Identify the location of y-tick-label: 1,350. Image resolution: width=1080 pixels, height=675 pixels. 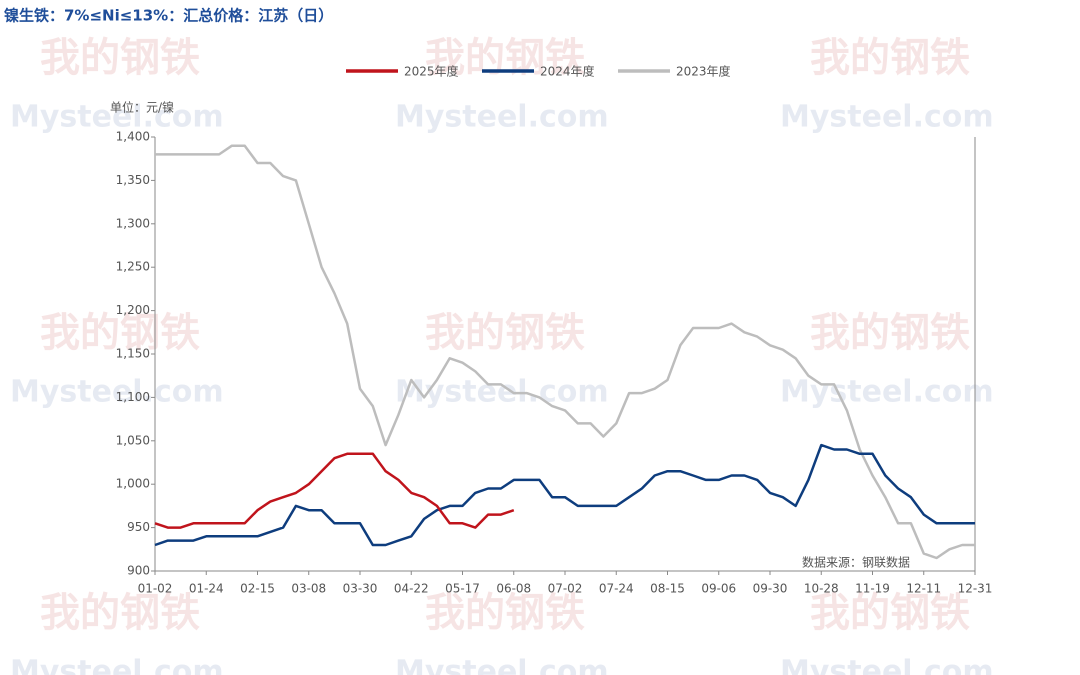
(133, 180).